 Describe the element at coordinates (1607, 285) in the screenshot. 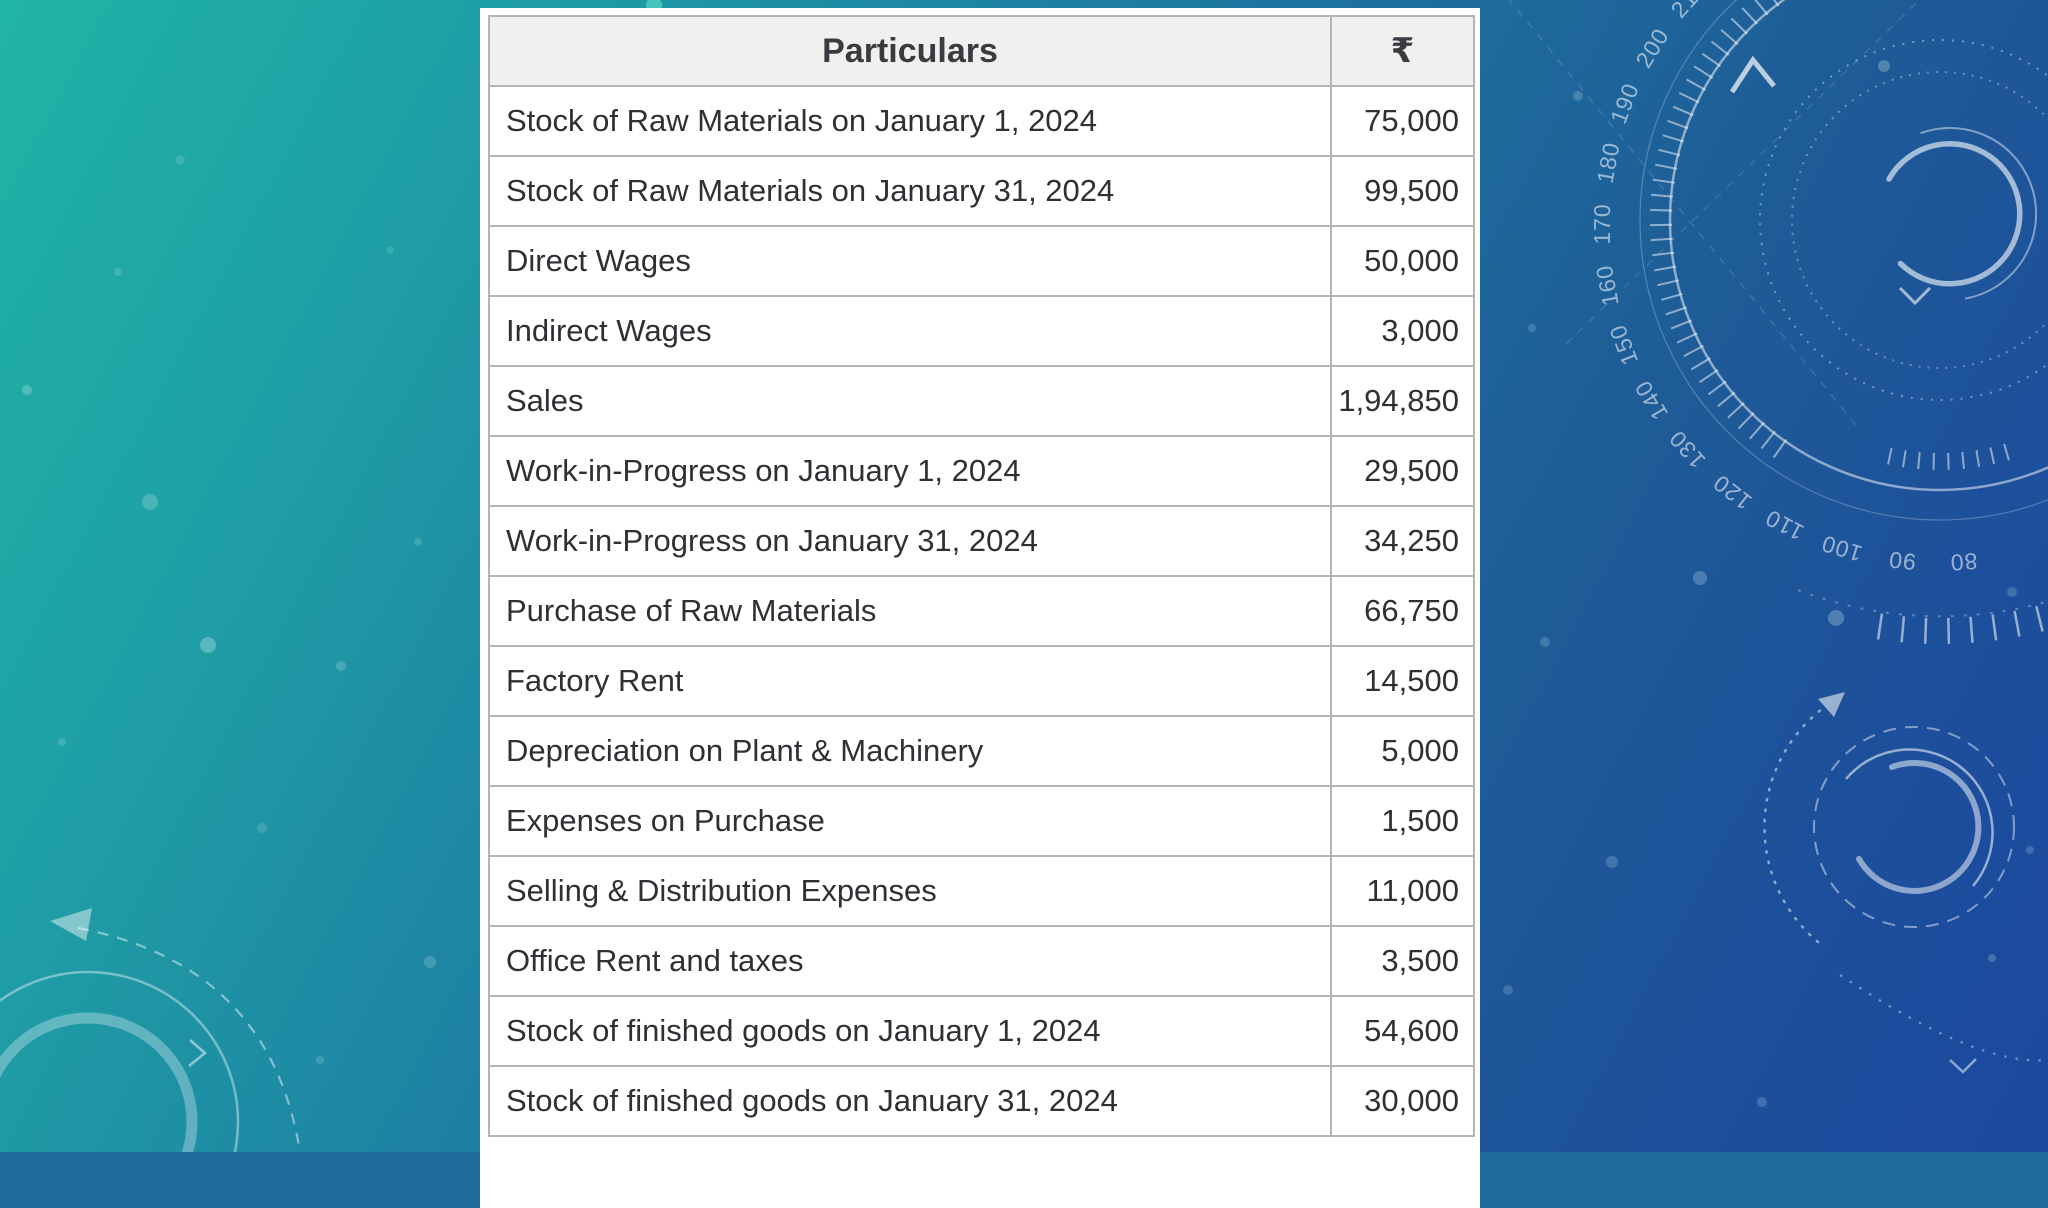

I see `gauge-number: 160` at that location.